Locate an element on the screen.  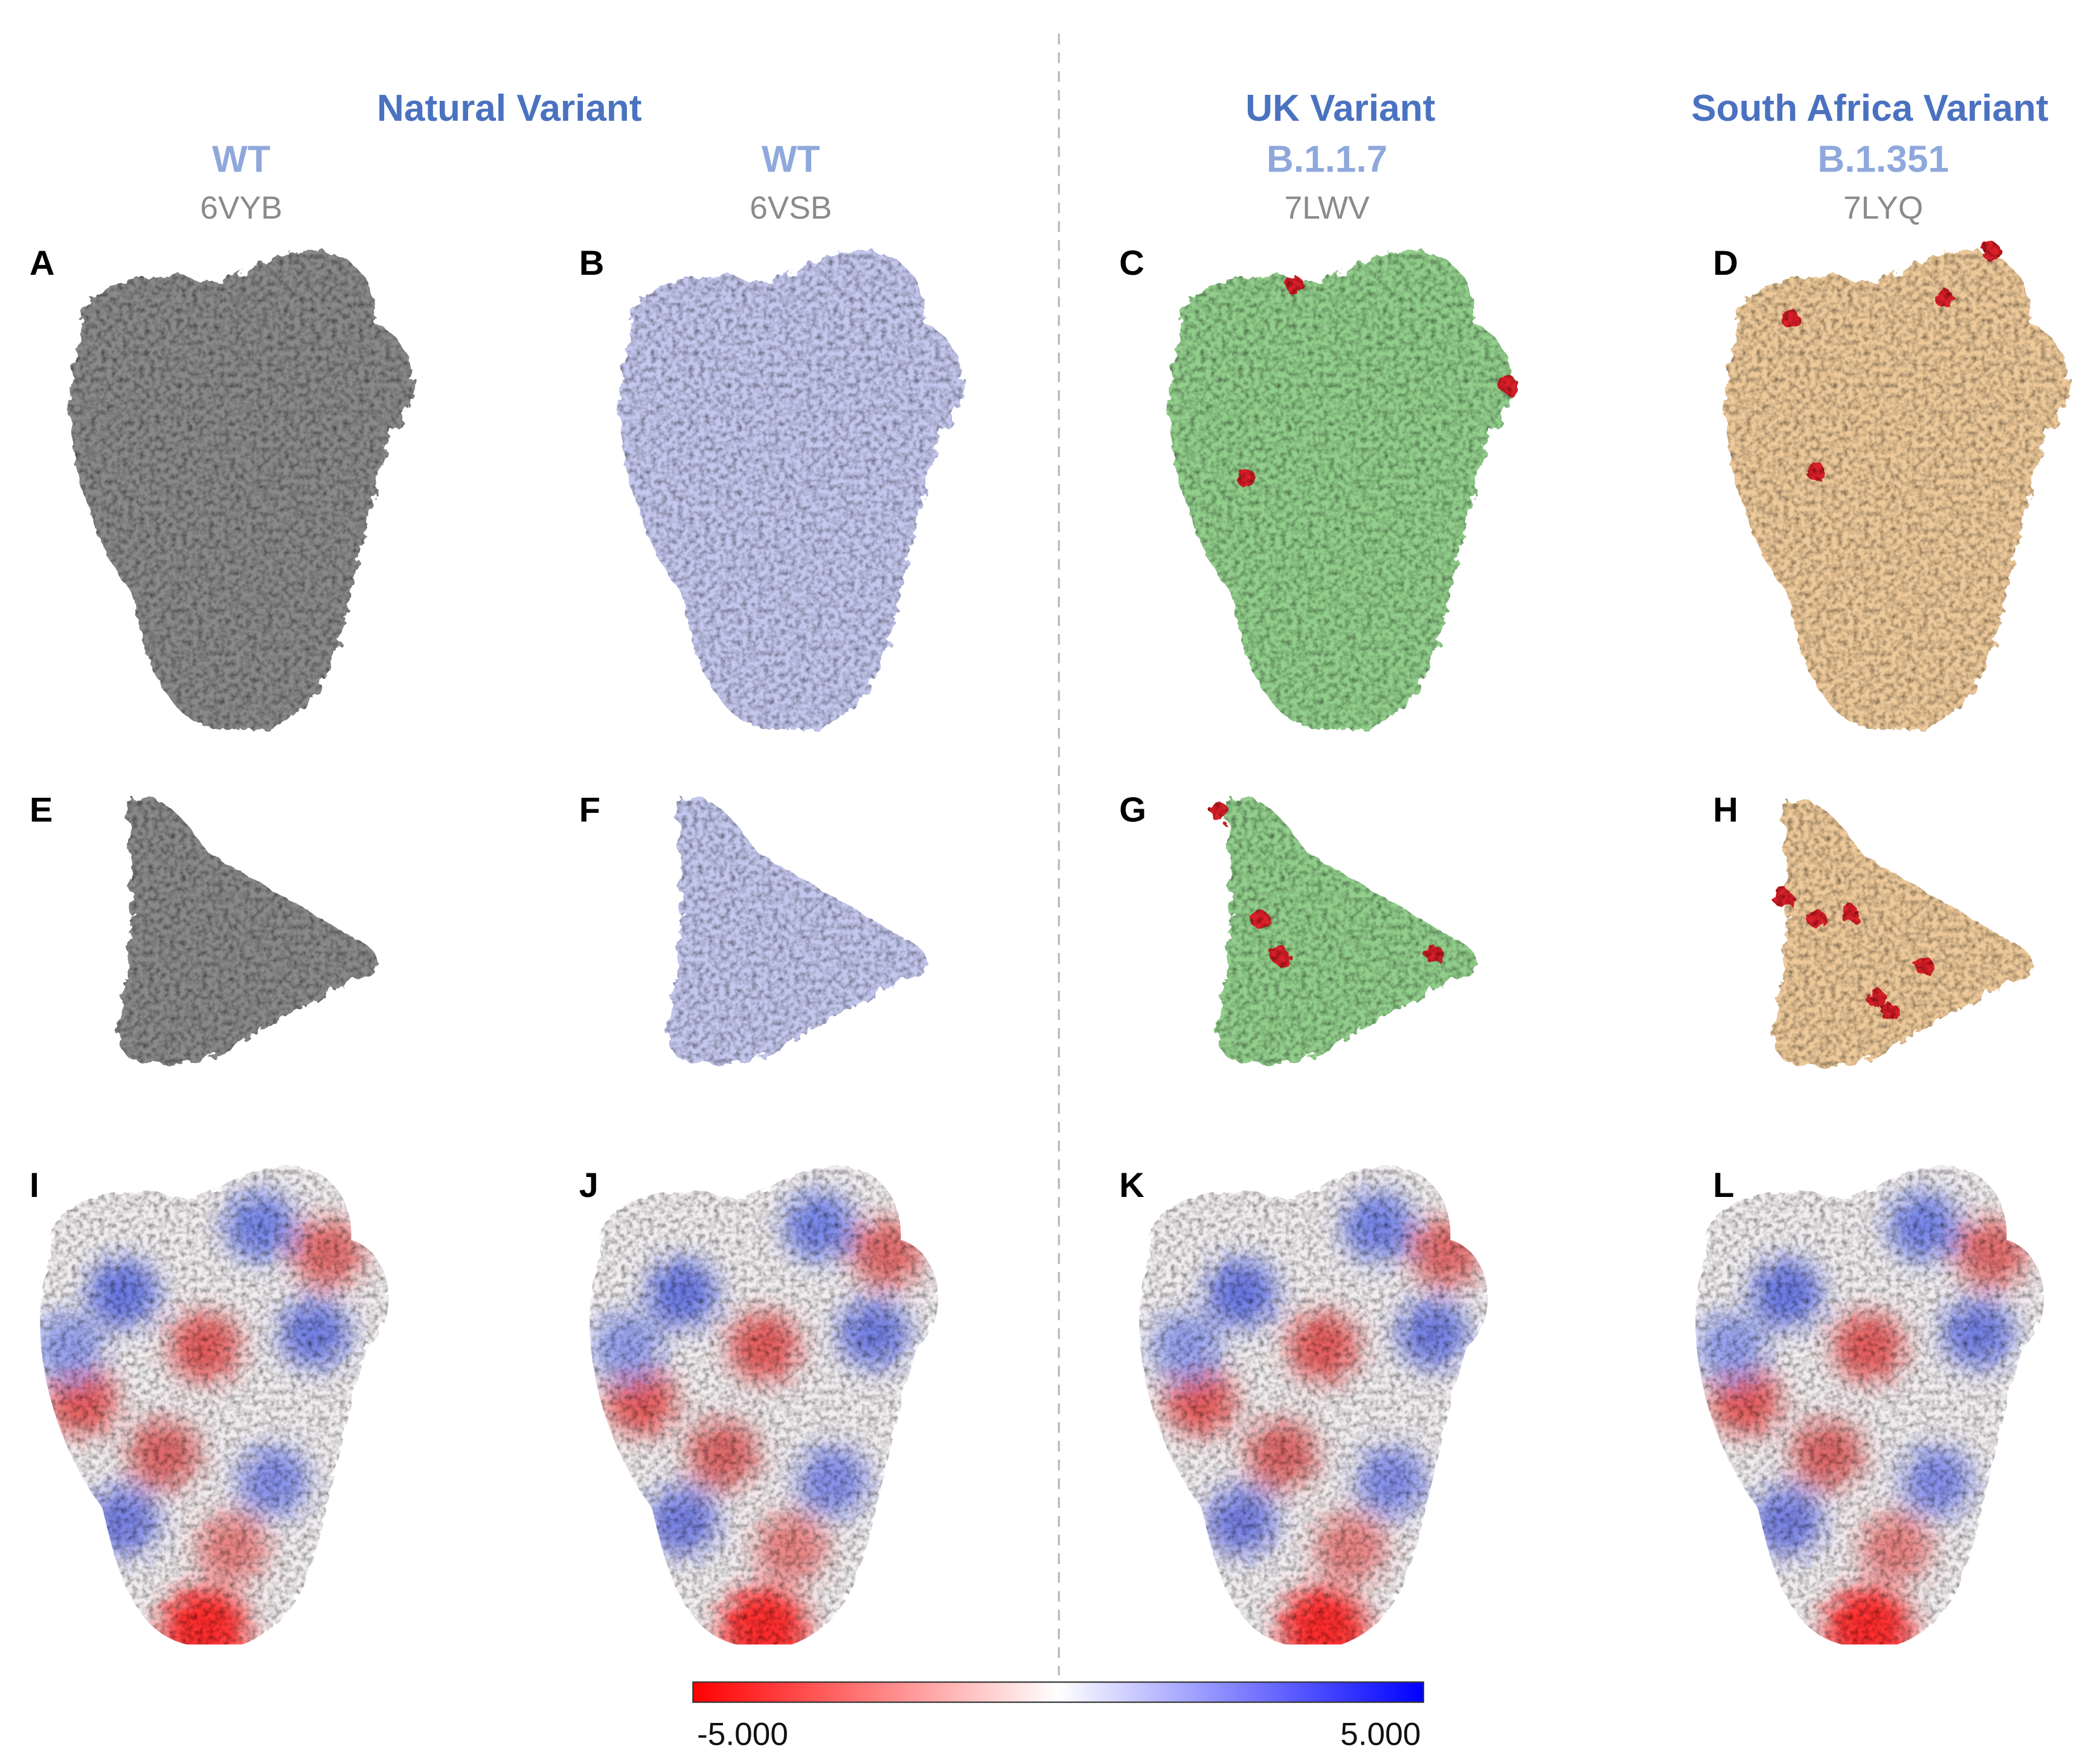
pdb-id: 6VSB is located at coordinates (791, 208).